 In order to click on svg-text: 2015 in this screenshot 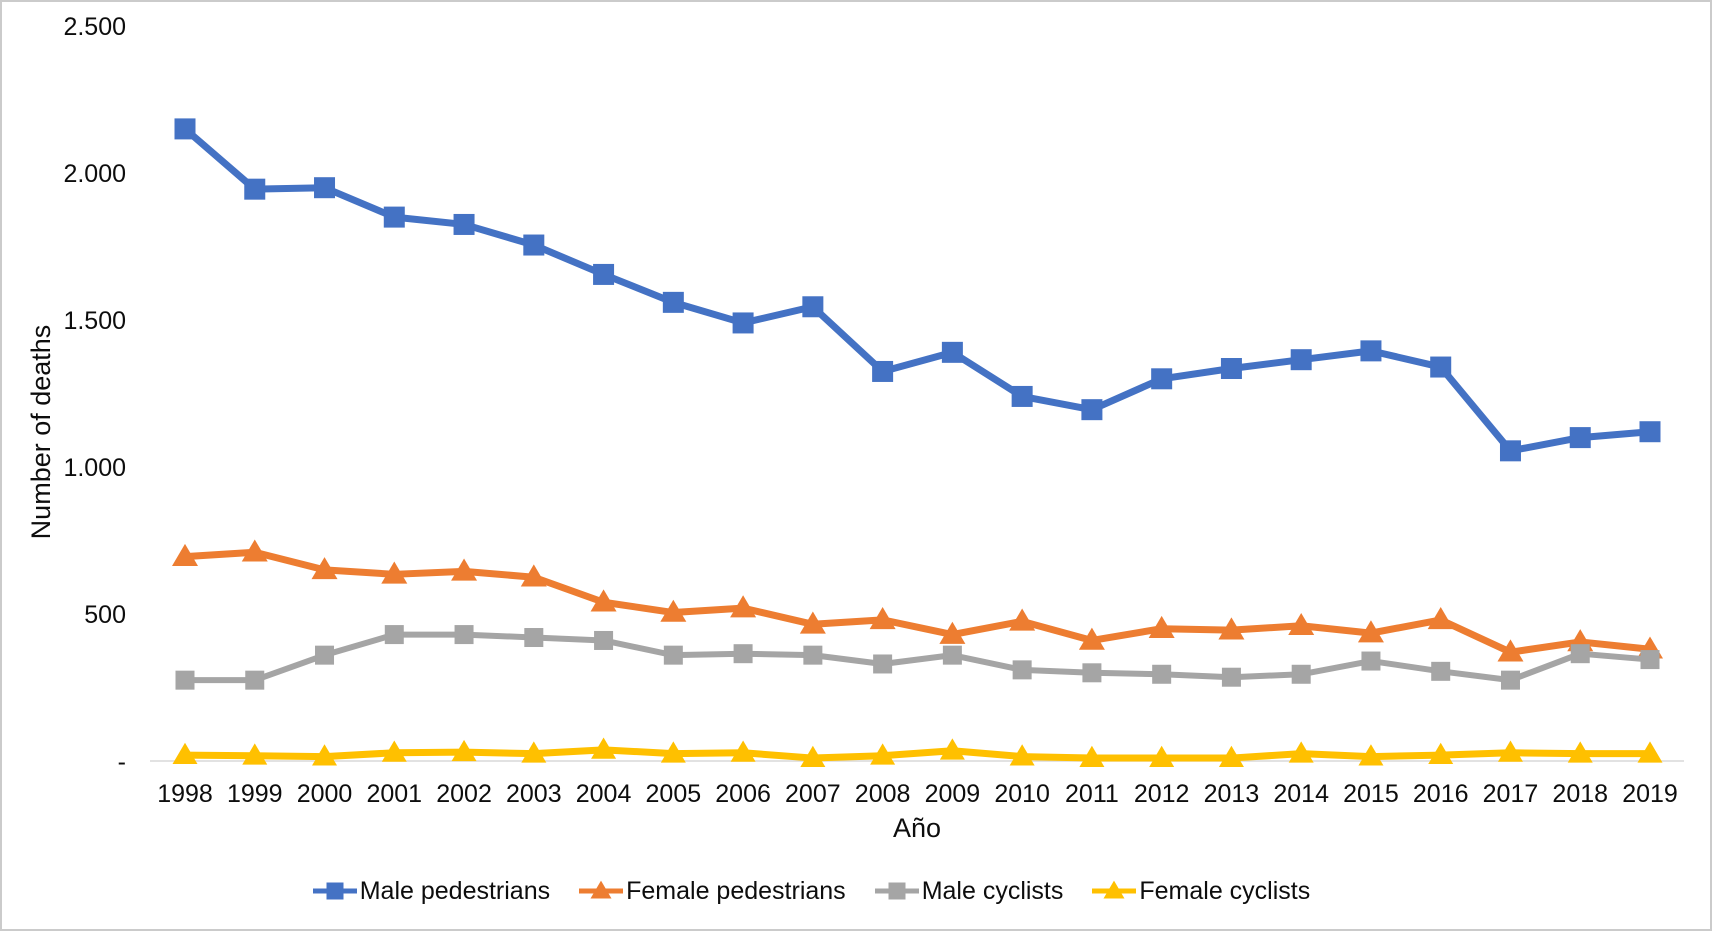, I will do `click(1371, 794)`.